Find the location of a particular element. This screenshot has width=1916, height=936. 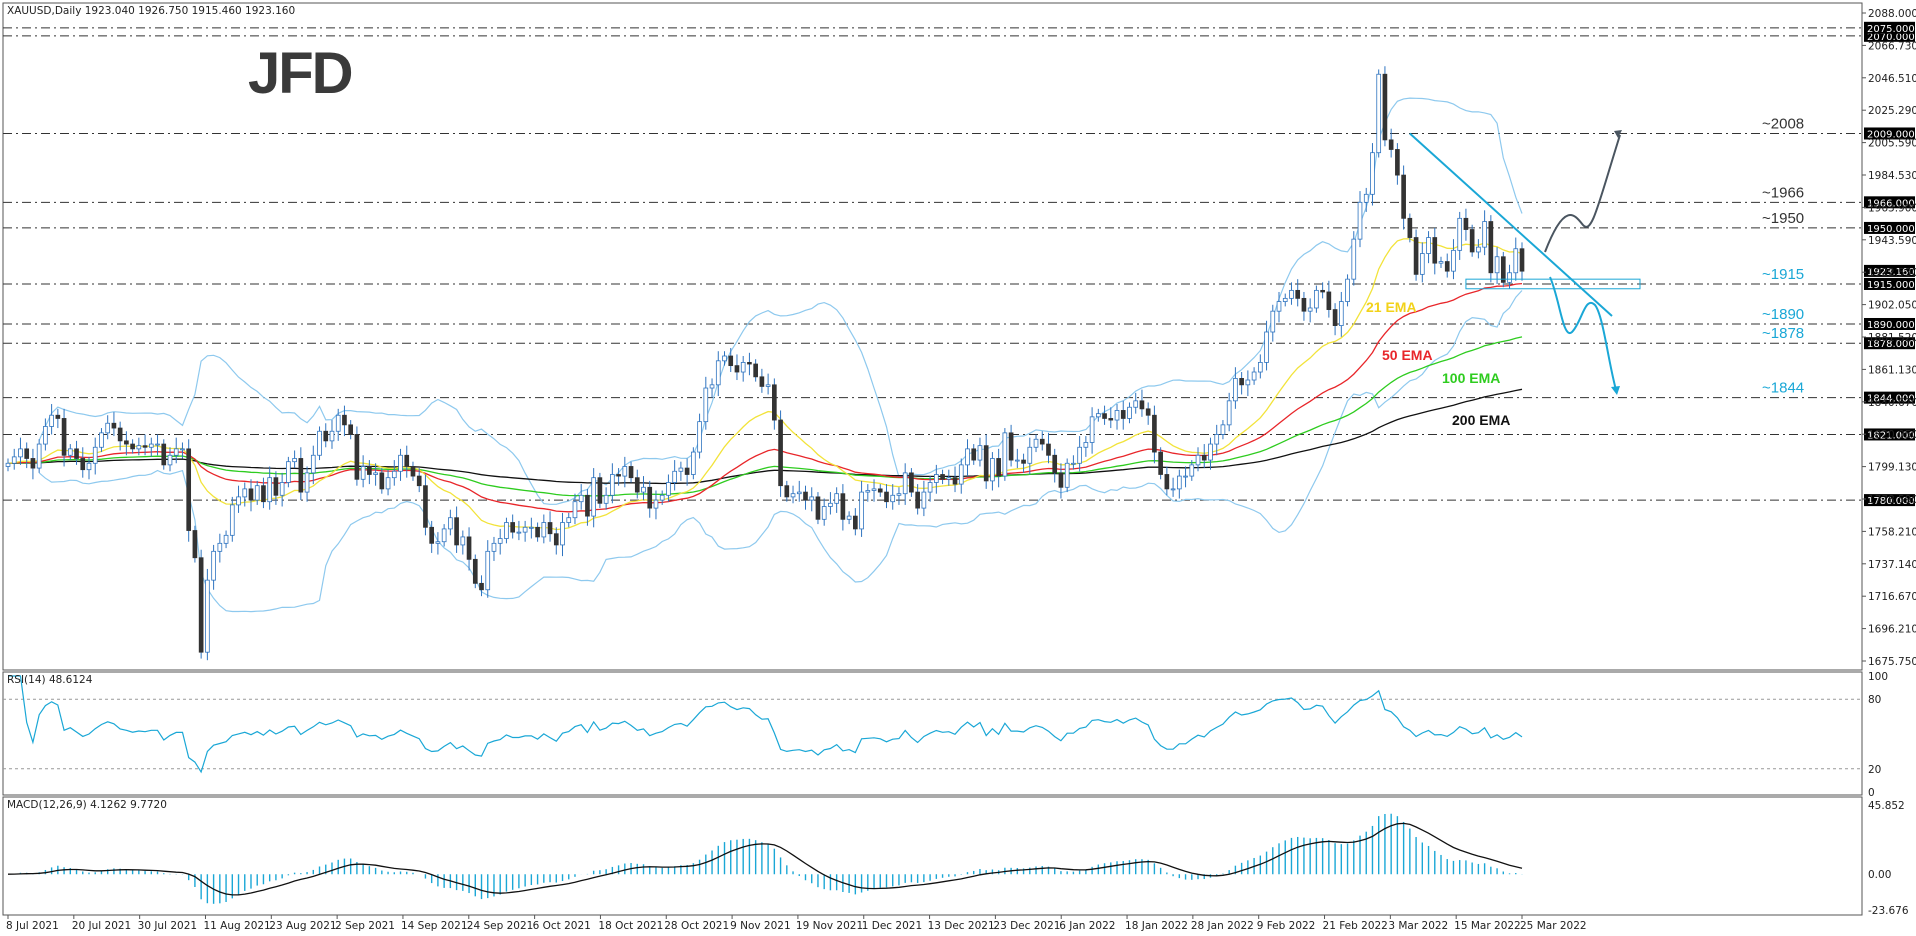

price-tick-label: 1675.750 is located at coordinates (1892, 662).